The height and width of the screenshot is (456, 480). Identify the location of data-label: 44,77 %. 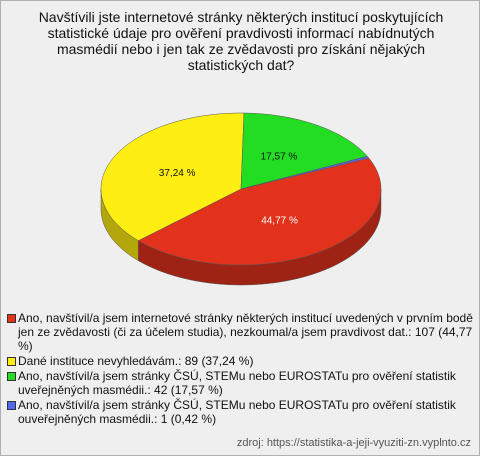
(279, 220).